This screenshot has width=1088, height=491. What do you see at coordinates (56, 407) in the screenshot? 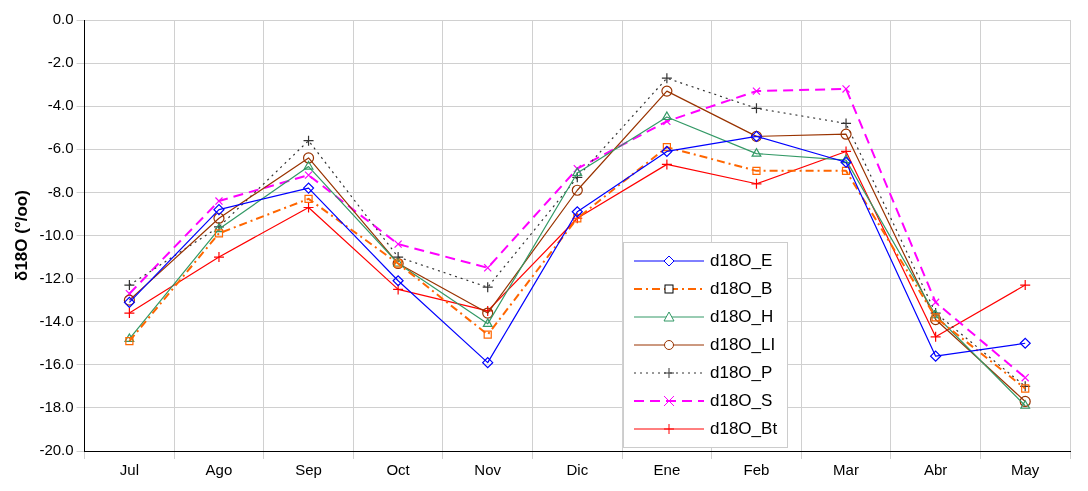
I see `y-tick-label: -18.0` at bounding box center [56, 407].